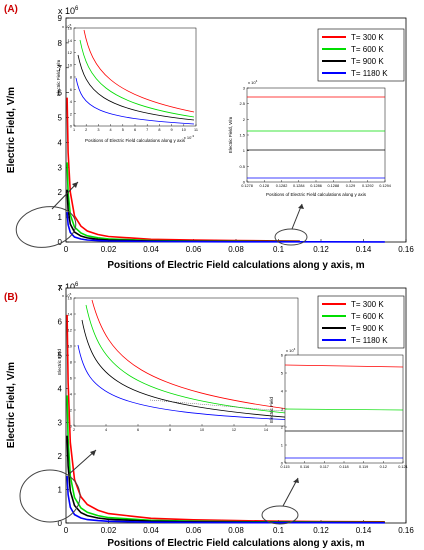 This screenshot has width=424, height=550. Describe the element at coordinates (333, 186) in the screenshot. I see `inset-xtick-label: 0.1288` at that location.